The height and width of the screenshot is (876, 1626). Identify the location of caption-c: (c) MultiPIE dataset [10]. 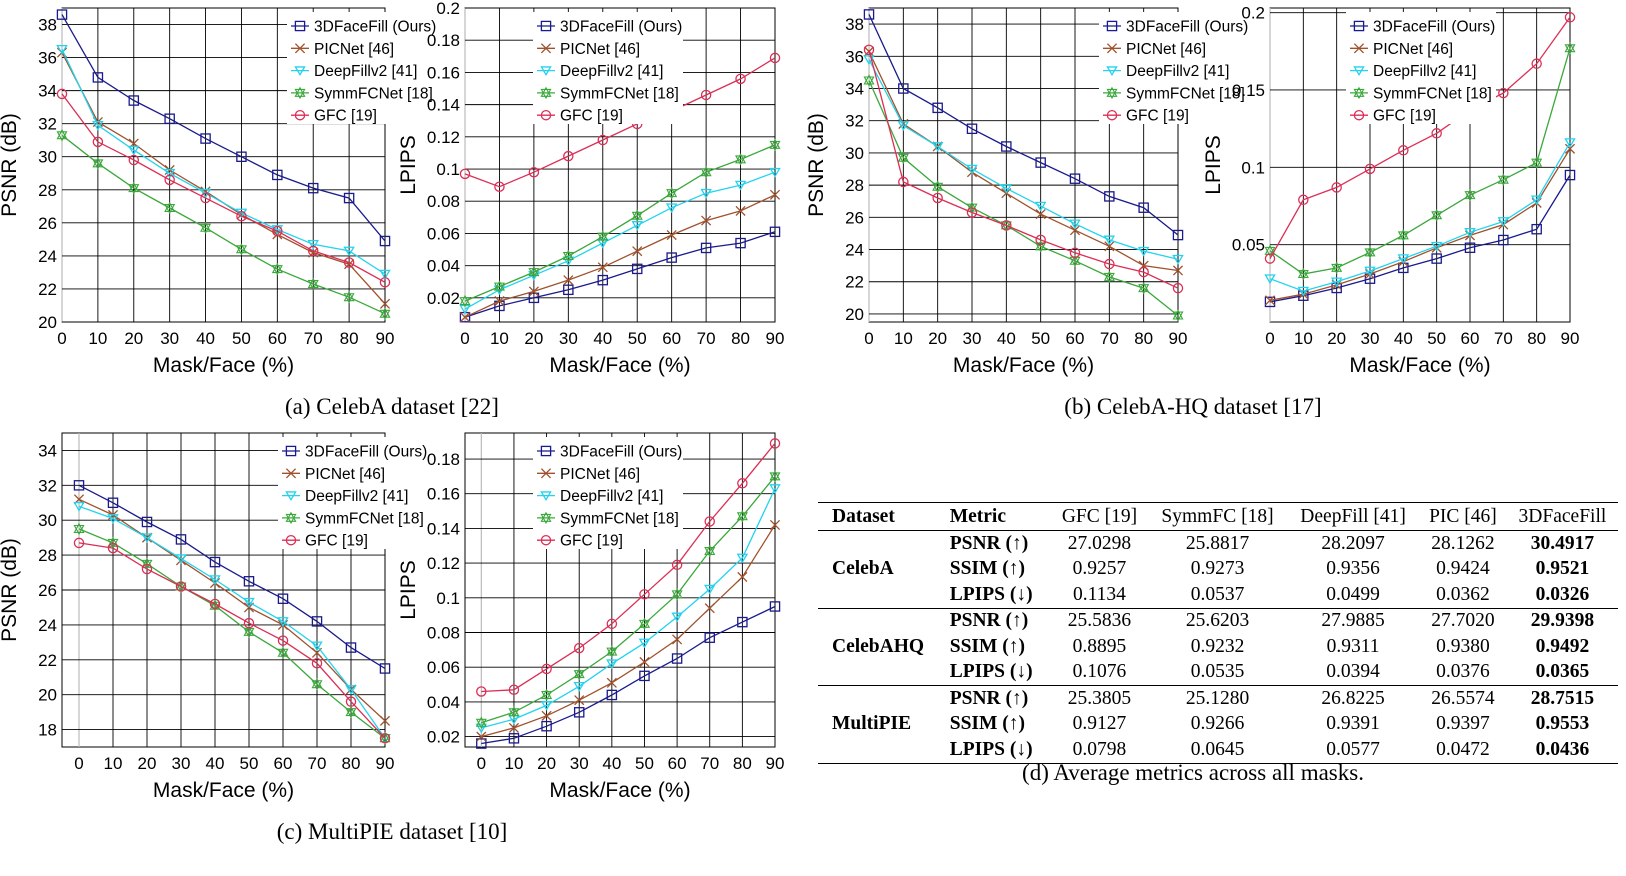
(392, 831).